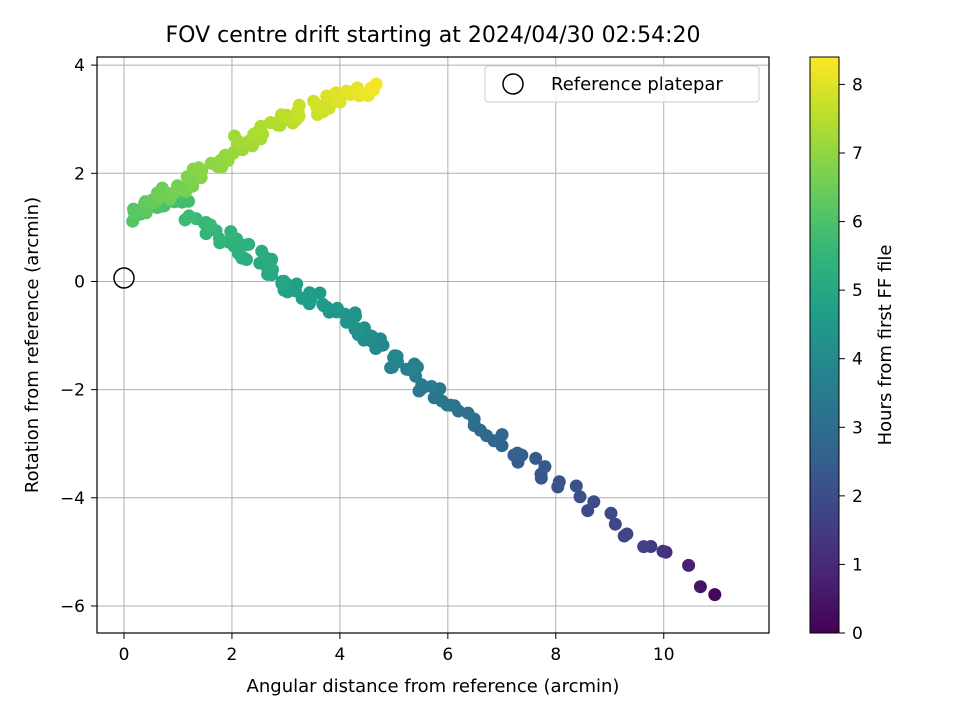  Describe the element at coordinates (824, 345) in the screenshot. I see `colorbar` at that location.